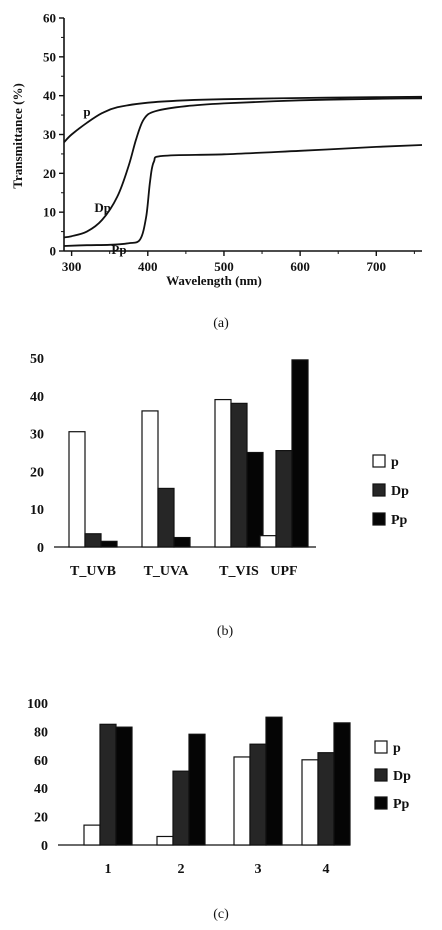  What do you see at coordinates (102, 207) in the screenshot?
I see `panel-a-series-label-Dp: Dp` at bounding box center [102, 207].